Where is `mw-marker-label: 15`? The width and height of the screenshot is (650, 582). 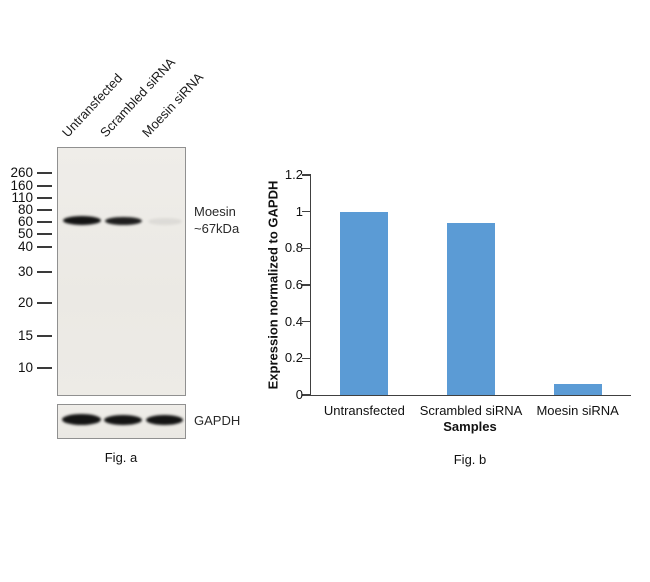
mw-marker-label: 15 is located at coordinates (25, 335).